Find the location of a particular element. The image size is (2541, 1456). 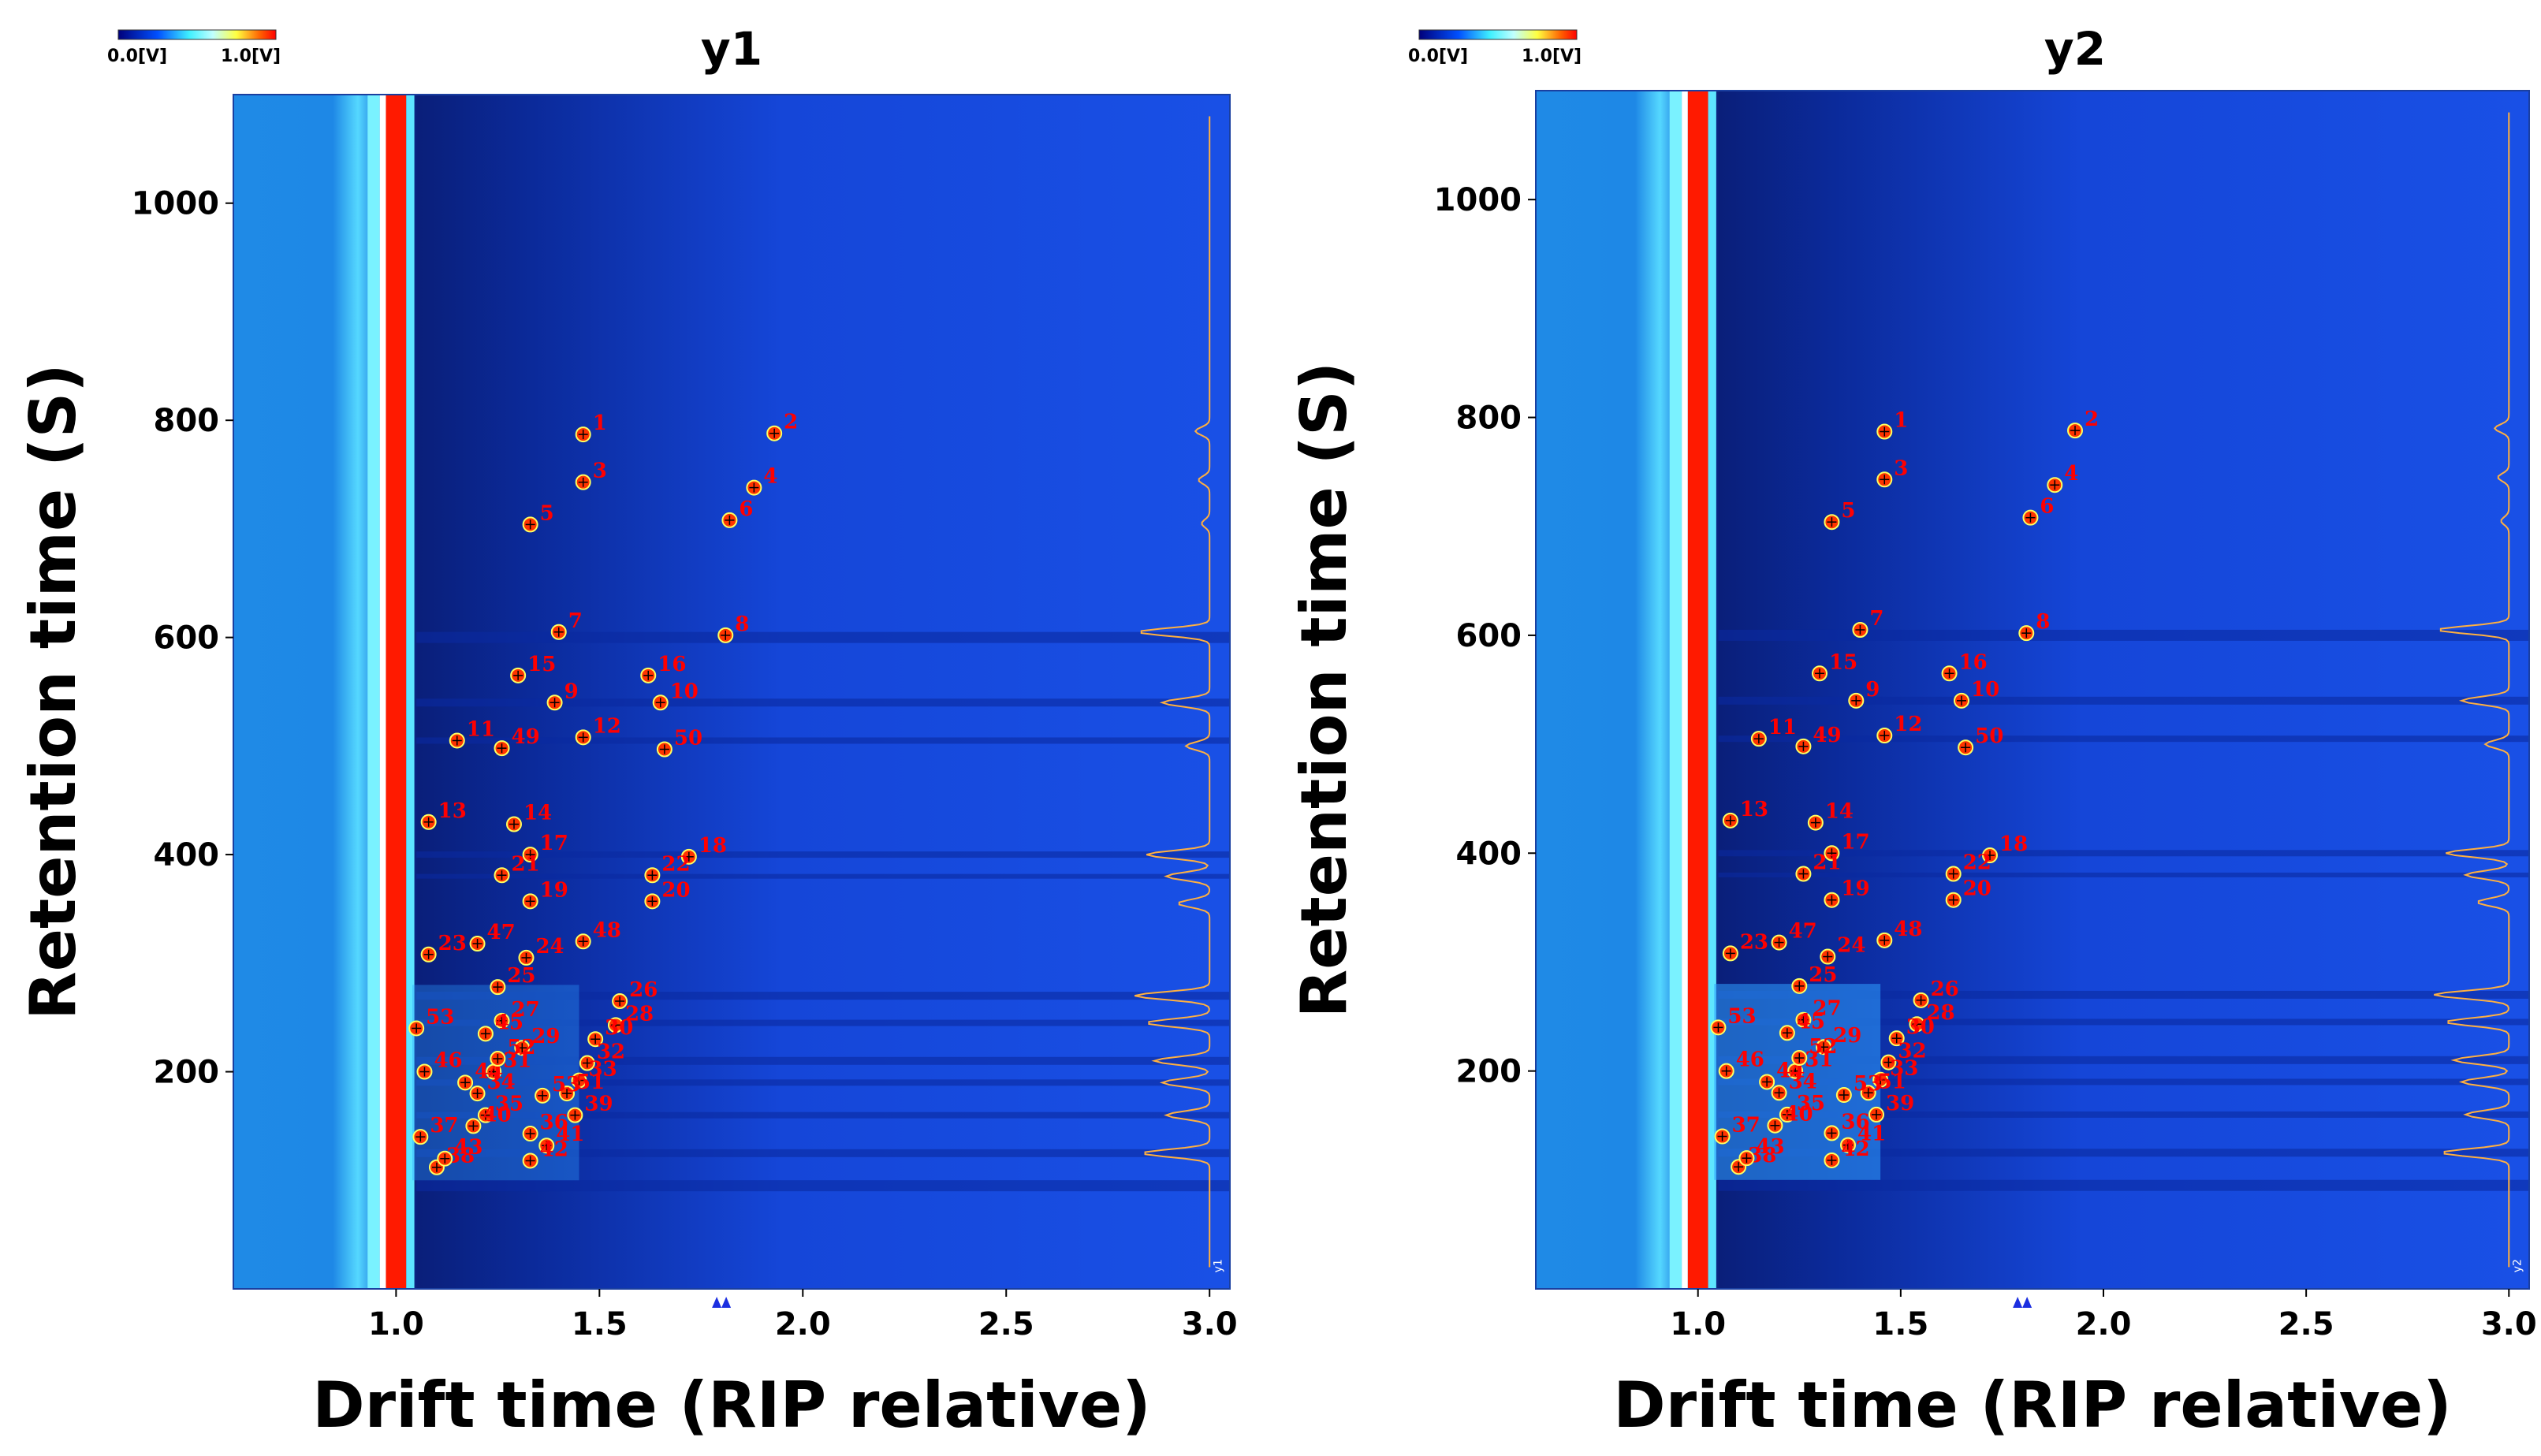

peak-label: 21 is located at coordinates (526, 864).